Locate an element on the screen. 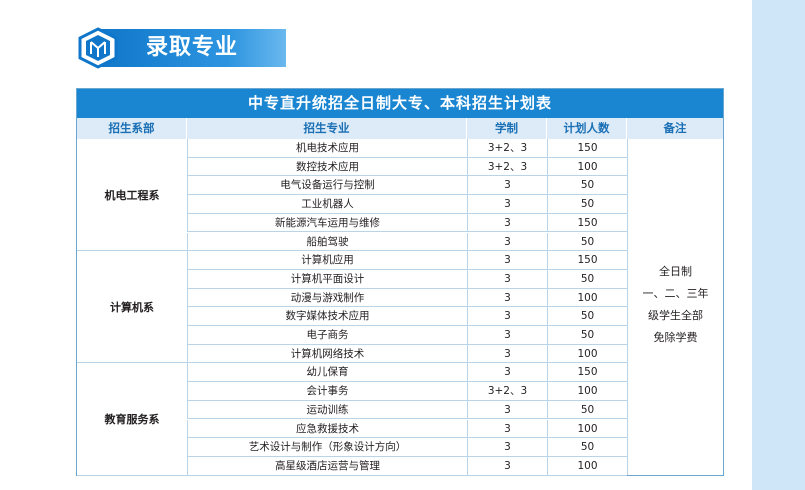 This screenshot has width=805, height=490. department-name: 机电工程系 is located at coordinates (132, 195).